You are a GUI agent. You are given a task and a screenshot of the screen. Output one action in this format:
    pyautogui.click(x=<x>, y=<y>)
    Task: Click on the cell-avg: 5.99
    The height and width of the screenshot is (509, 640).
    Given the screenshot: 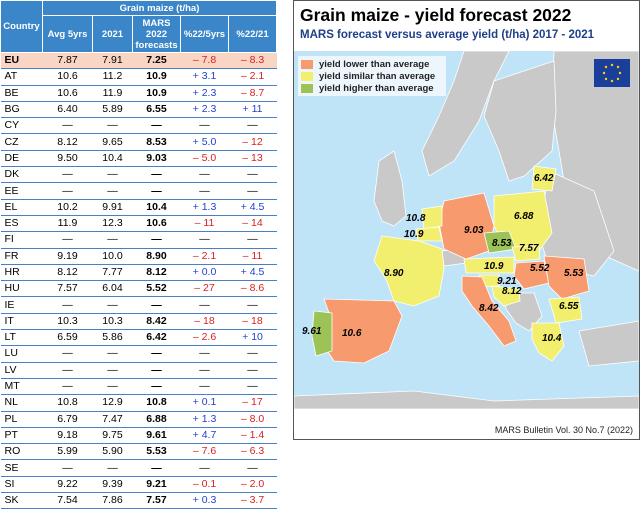 What is the action you would take?
    pyautogui.click(x=67, y=452)
    